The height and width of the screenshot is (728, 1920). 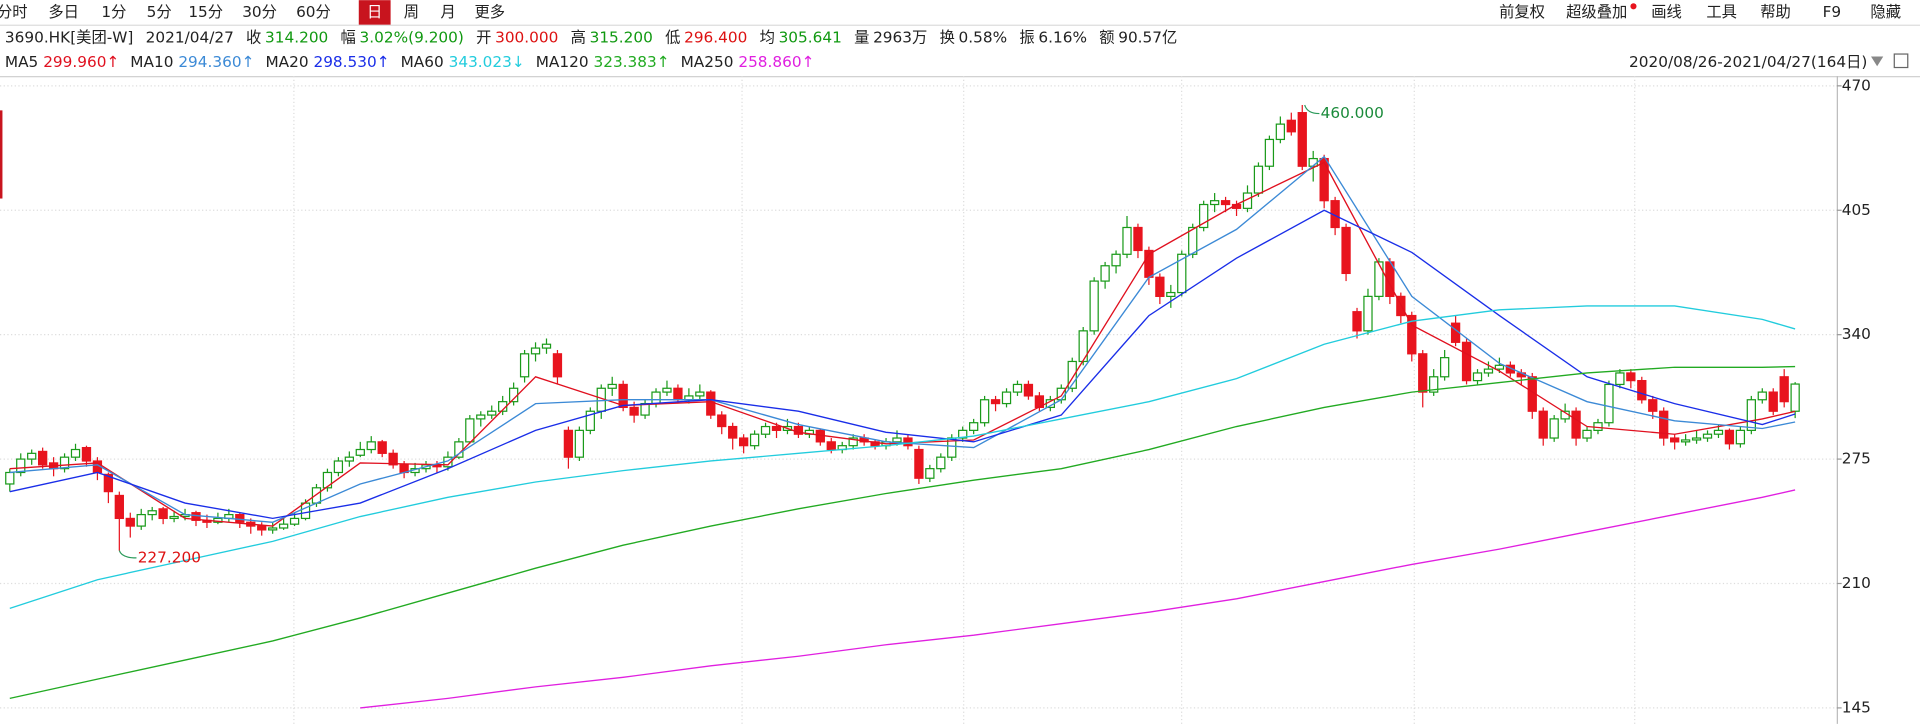 I want to click on expand-icon, so click(x=1901, y=61).